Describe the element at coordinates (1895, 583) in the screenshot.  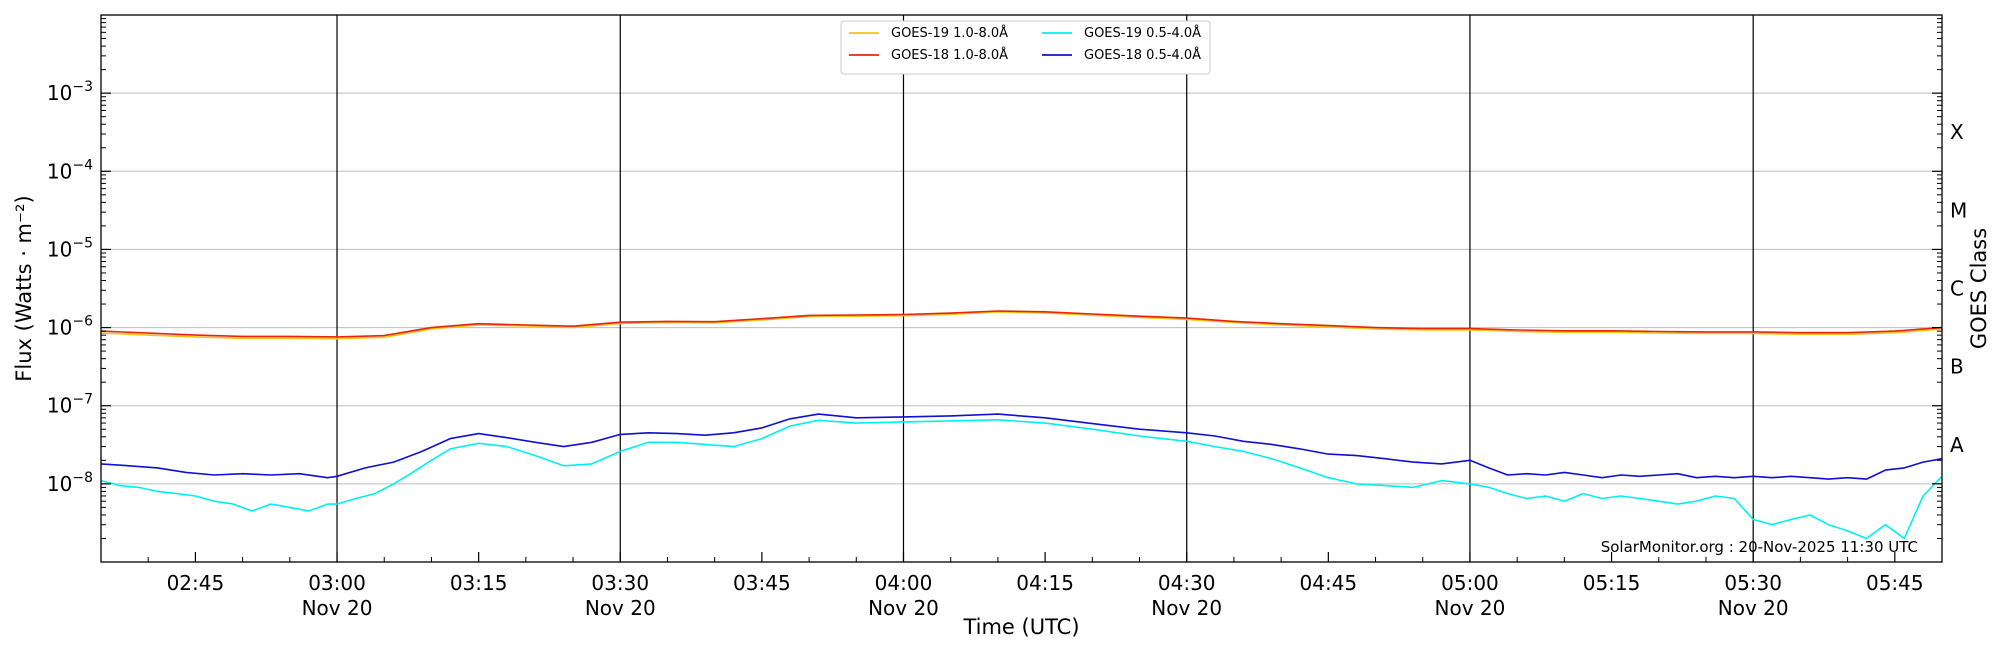
I see `x-tick-label: 05:45` at that location.